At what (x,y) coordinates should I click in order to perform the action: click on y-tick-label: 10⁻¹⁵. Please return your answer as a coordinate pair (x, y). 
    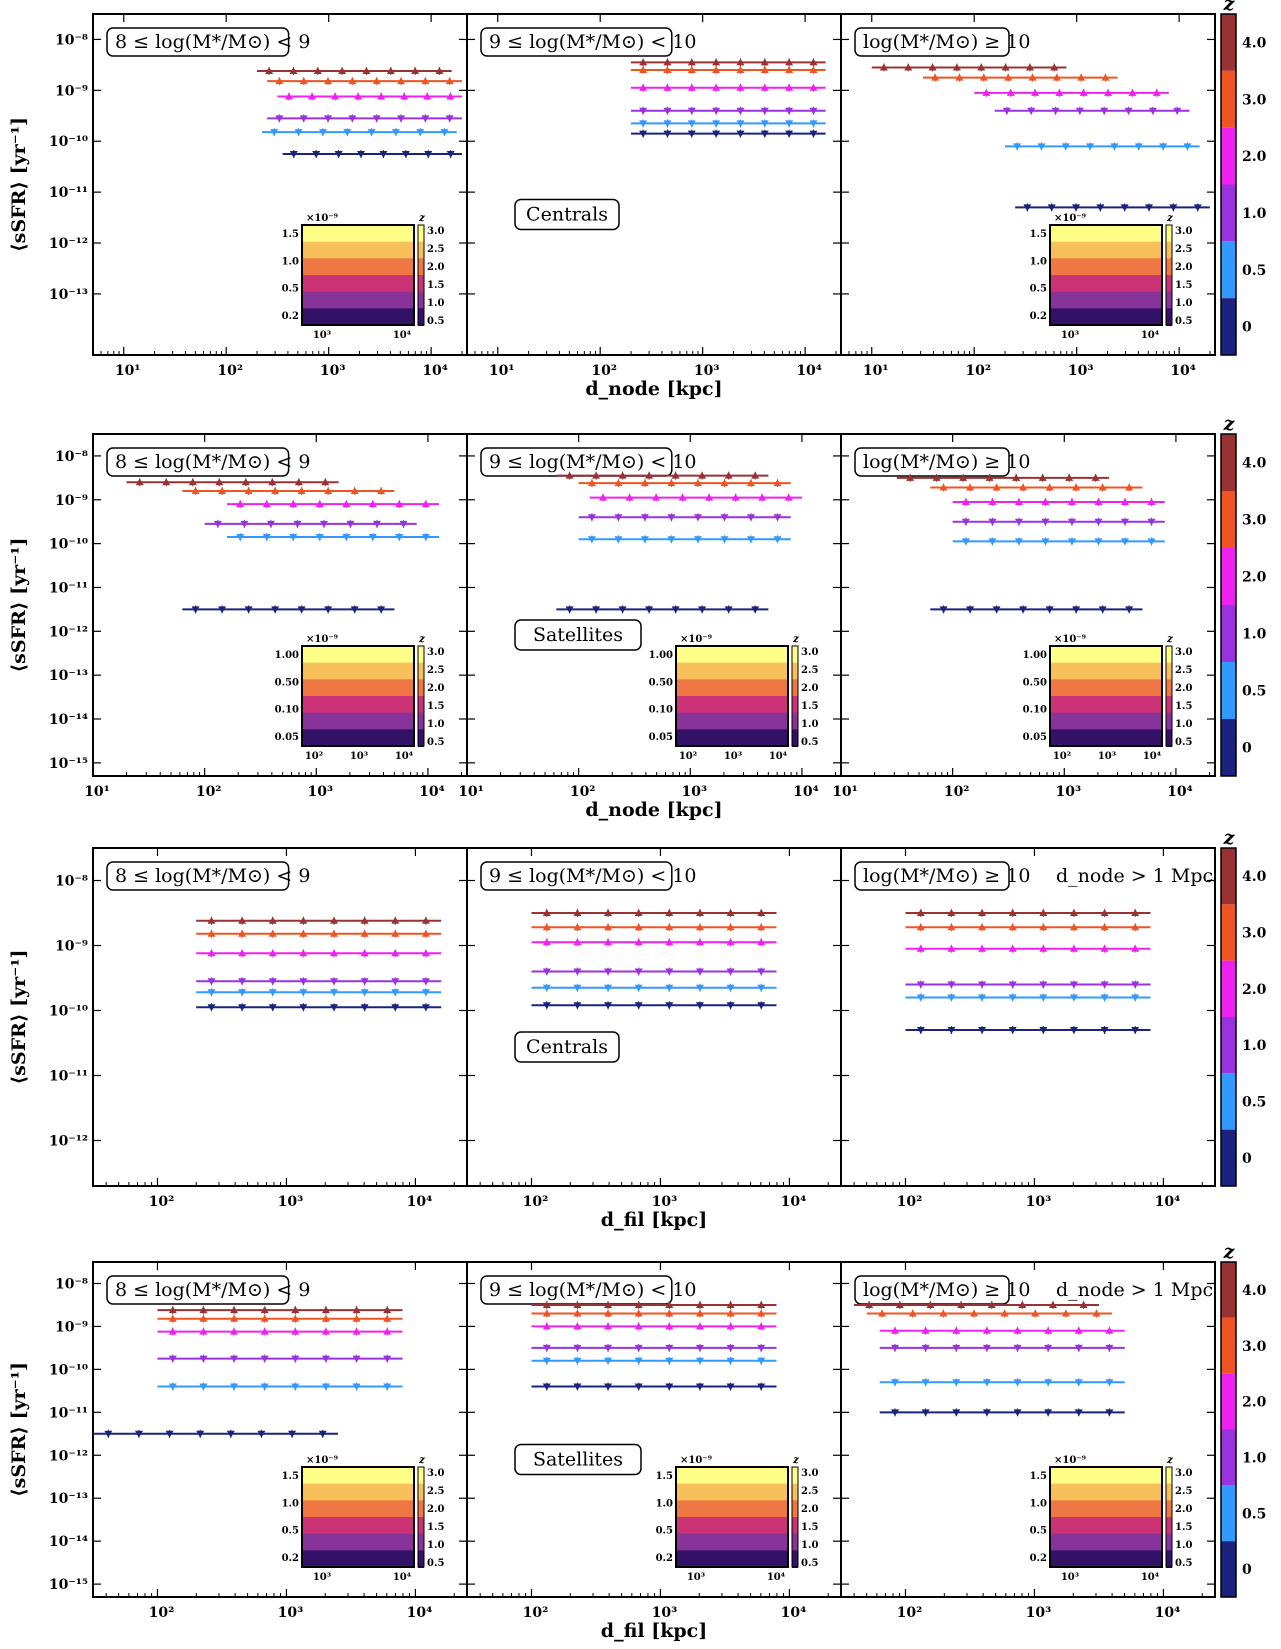
    Looking at the image, I should click on (68, 764).